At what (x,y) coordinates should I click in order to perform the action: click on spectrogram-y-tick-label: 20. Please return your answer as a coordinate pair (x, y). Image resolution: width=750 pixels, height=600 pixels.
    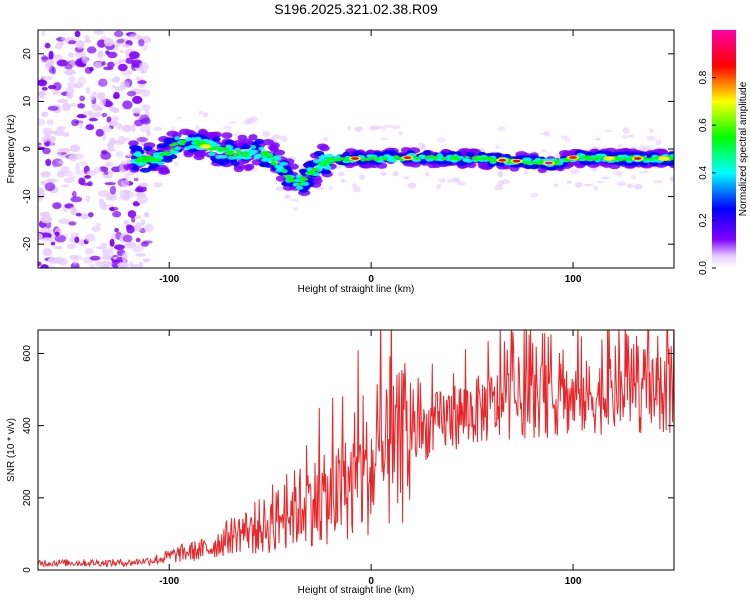
    Looking at the image, I should click on (27, 54).